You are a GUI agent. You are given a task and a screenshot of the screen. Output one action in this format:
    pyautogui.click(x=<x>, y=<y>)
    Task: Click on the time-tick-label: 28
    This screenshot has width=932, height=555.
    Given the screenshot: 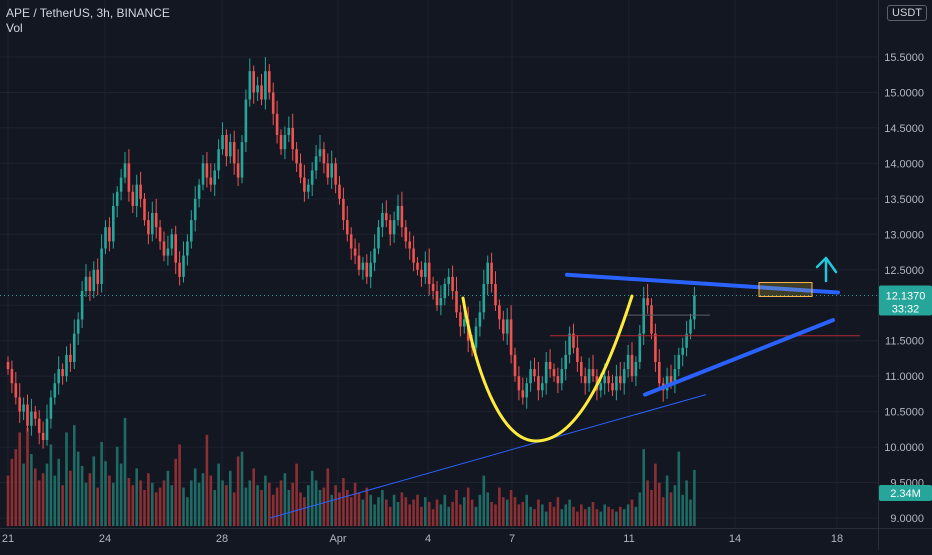 What is the action you would take?
    pyautogui.click(x=222, y=539)
    